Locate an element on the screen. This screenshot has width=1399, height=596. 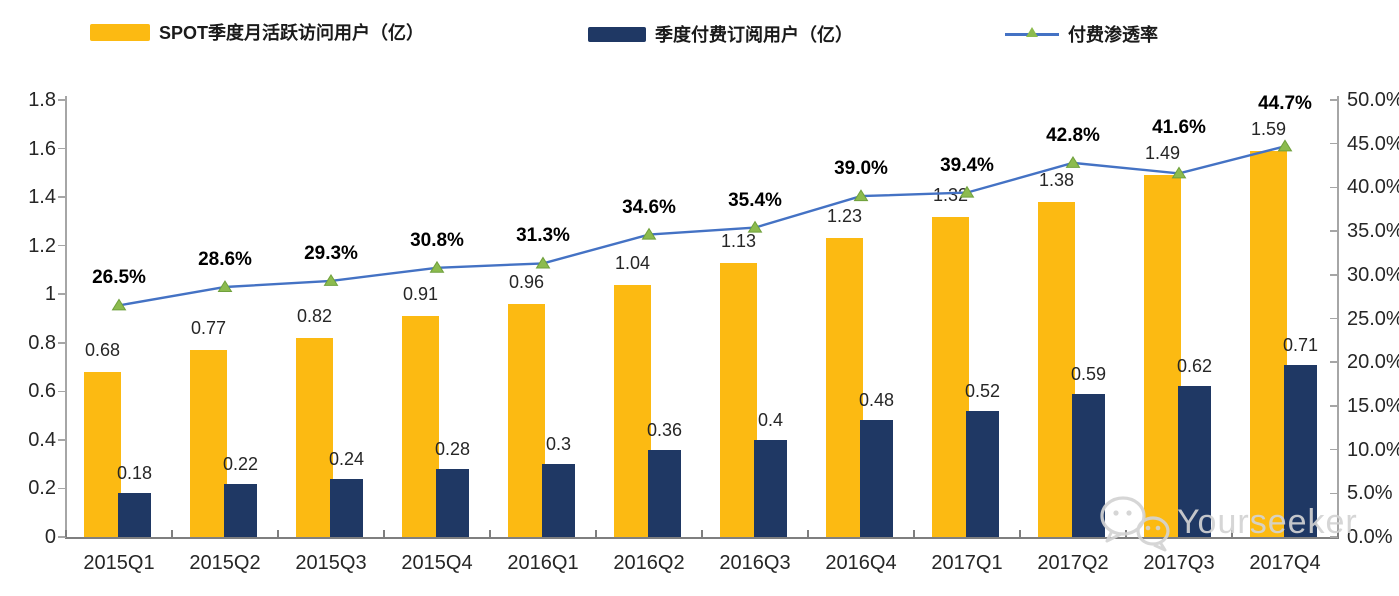
penetration-pct-label: 39.0% is located at coordinates (861, 169).